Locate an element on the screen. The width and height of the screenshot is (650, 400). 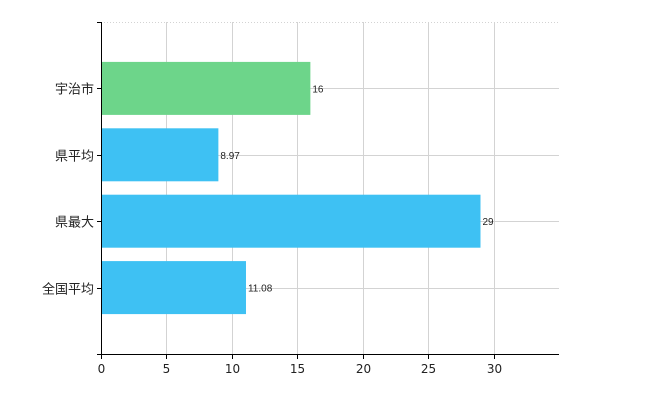
category-label: 全国平均 is located at coordinates (68, 290).